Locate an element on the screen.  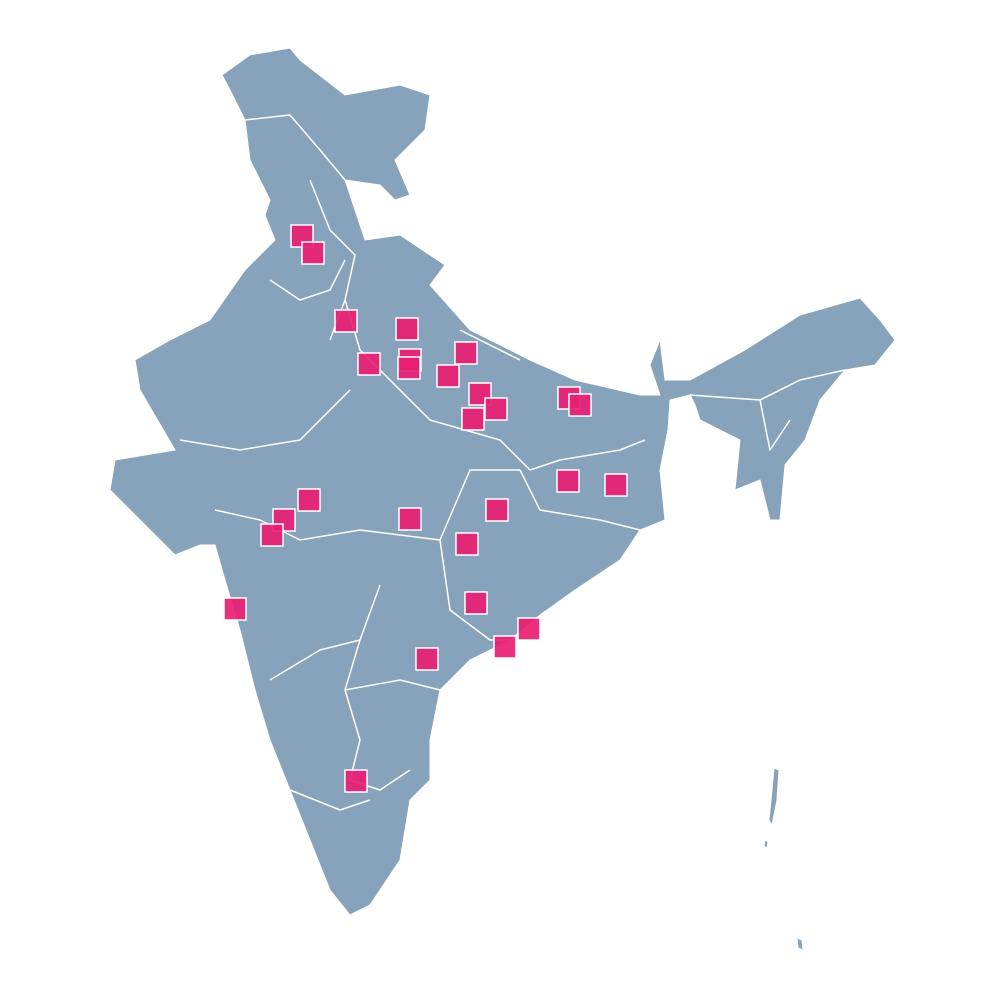
island-andaman is located at coordinates (774, 797).